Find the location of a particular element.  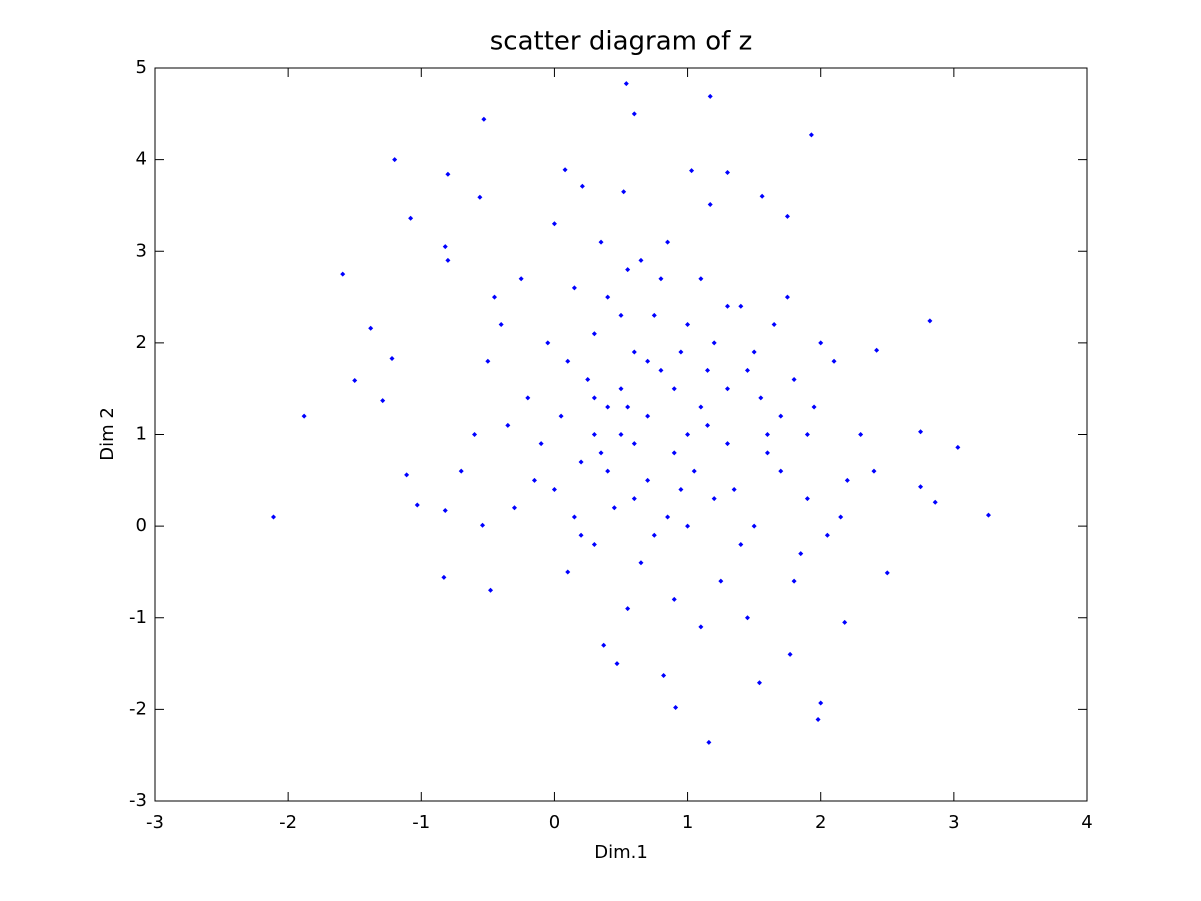

y-tick-label: 0 is located at coordinates (141, 525).